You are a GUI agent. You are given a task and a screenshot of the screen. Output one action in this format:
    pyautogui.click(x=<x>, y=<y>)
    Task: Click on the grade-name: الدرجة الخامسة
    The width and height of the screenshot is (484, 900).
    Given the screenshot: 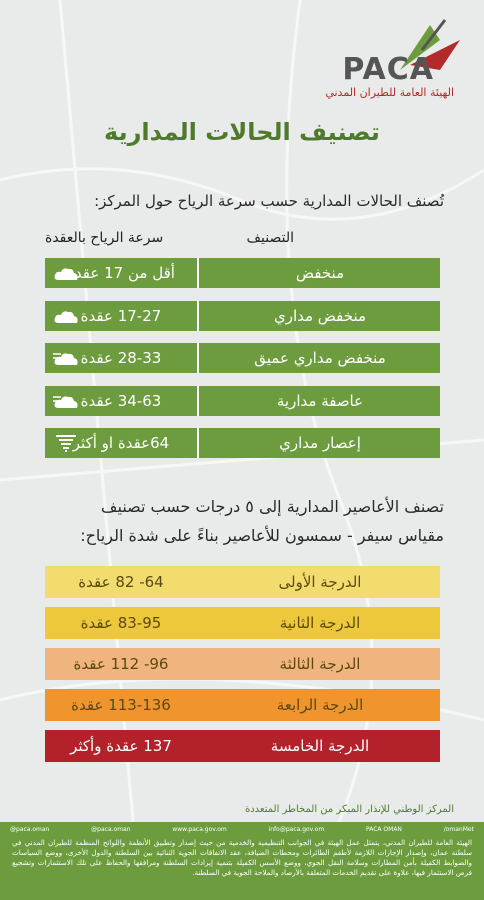 What is the action you would take?
    pyautogui.click(x=320, y=746)
    